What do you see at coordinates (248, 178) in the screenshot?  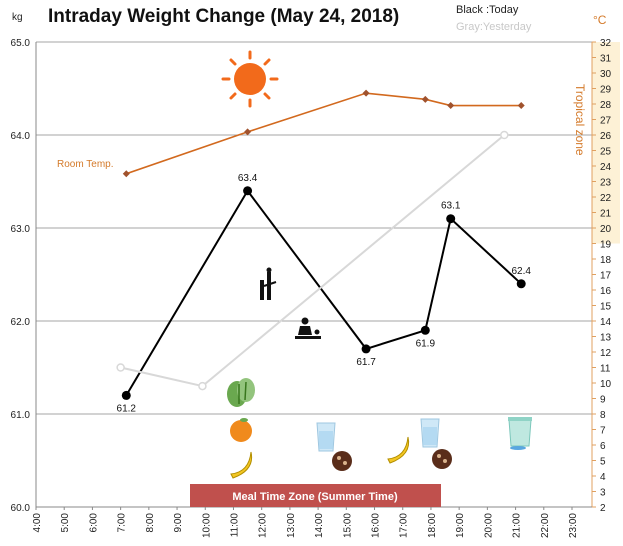 I see `data-label: 63.4` at bounding box center [248, 178].